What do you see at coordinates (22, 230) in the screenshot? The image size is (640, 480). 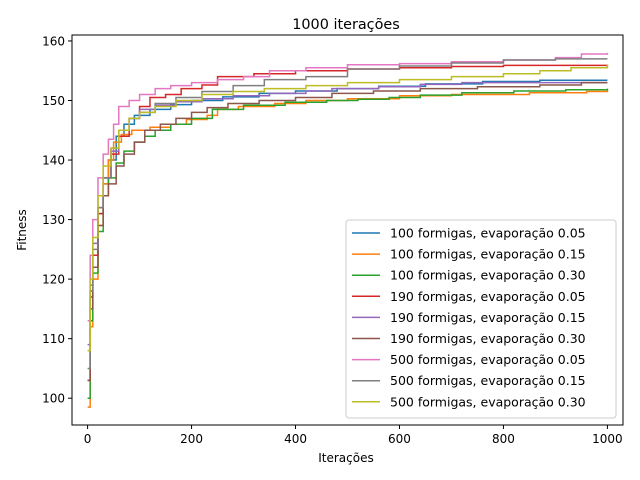 I see `y-axis-label: Fitness` at bounding box center [22, 230].